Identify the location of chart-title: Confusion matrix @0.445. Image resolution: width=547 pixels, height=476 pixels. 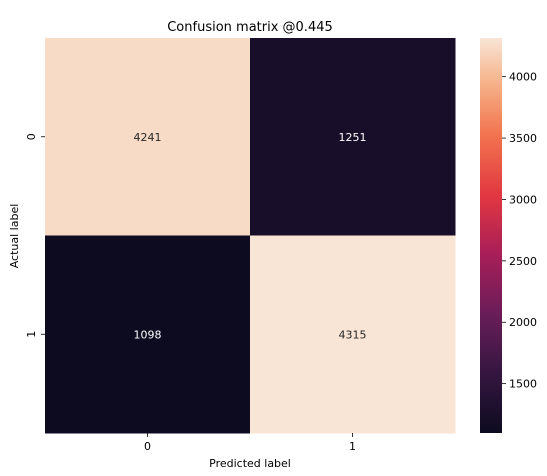
(250, 27).